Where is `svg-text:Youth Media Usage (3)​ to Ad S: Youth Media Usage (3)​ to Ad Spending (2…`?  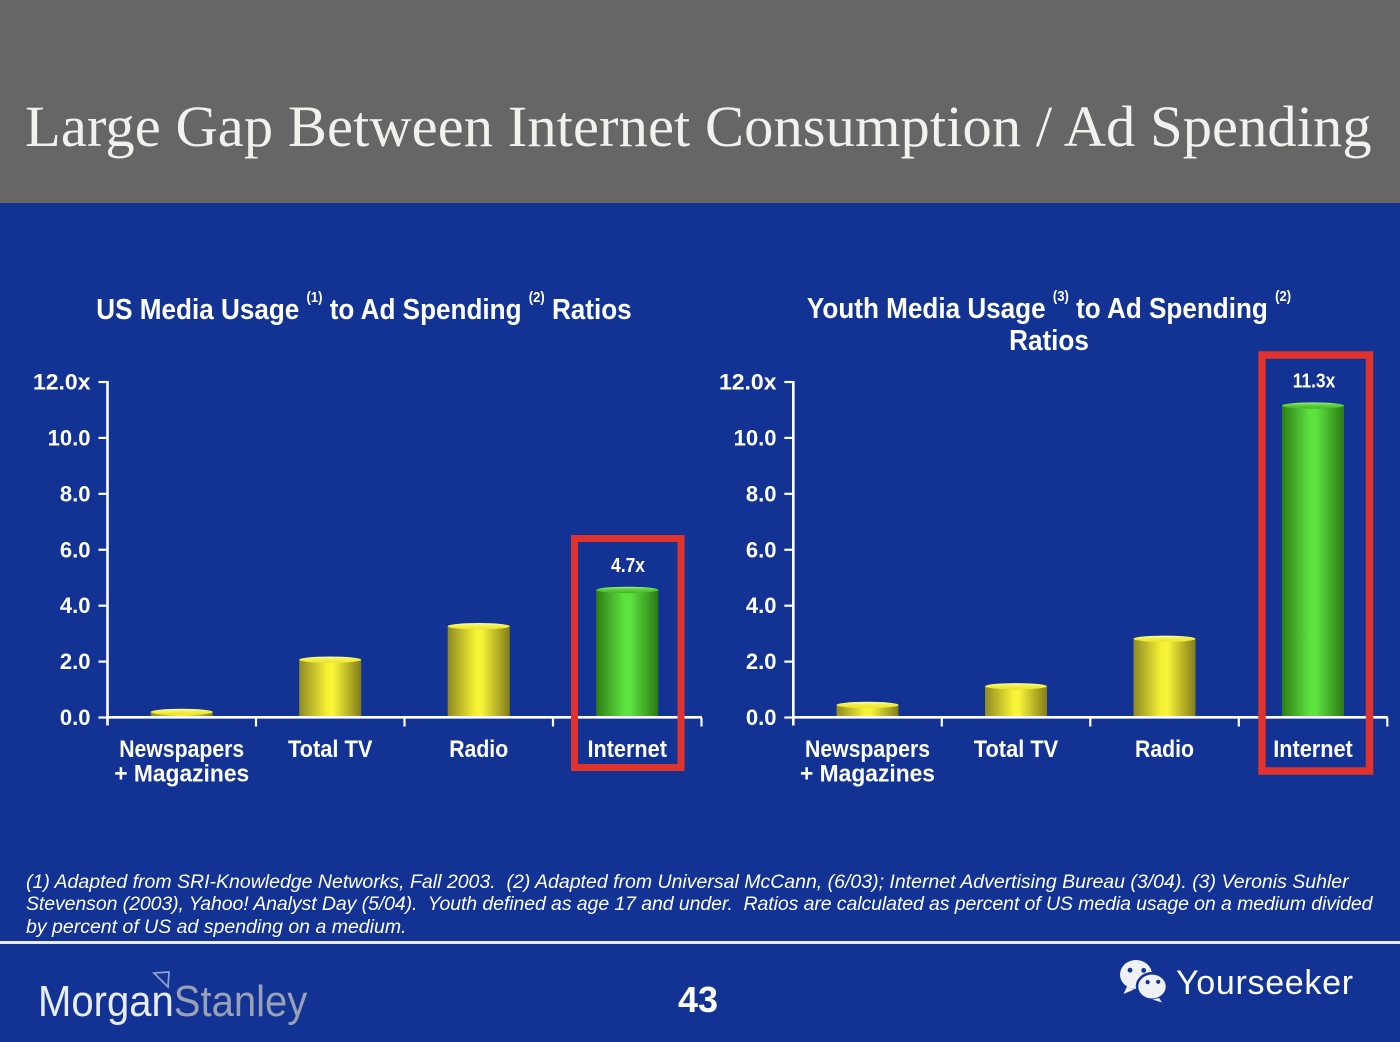
svg-text:Youth Media Usage (3)​ to Ad S: Youth Media Usage (3)​ to Ad Spending (2… is located at coordinates (1049, 306).